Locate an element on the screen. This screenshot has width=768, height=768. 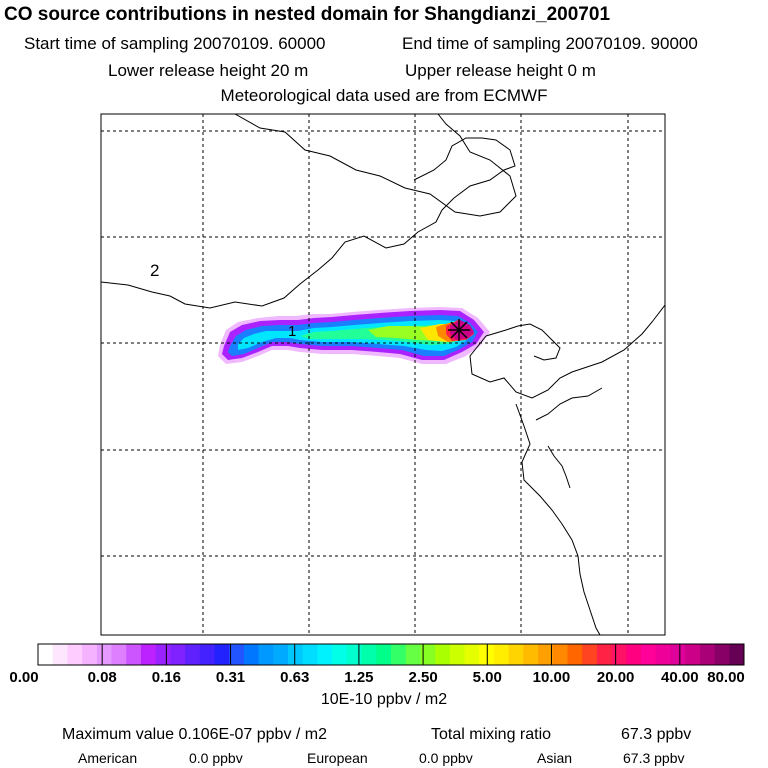
asian-value: 67.3 ppbv is located at coordinates (654, 758).